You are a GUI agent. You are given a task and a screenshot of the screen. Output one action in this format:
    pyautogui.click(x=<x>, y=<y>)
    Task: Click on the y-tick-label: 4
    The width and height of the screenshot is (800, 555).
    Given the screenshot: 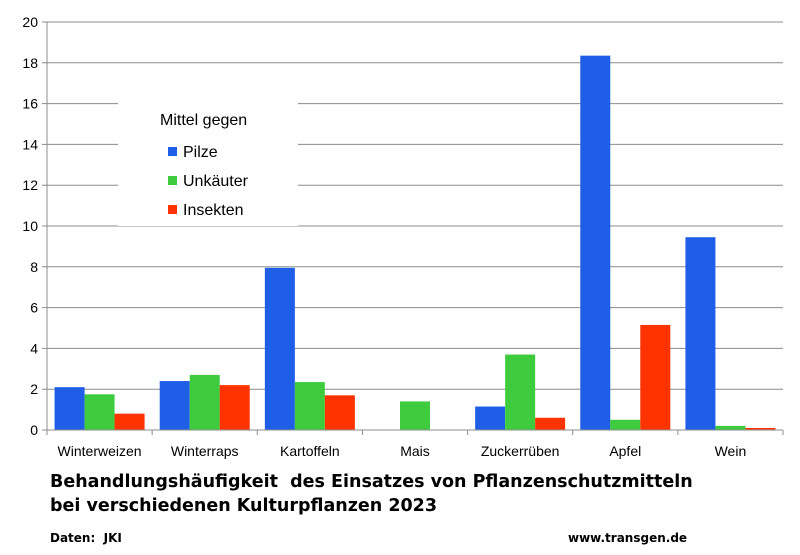 What is the action you would take?
    pyautogui.click(x=34, y=348)
    